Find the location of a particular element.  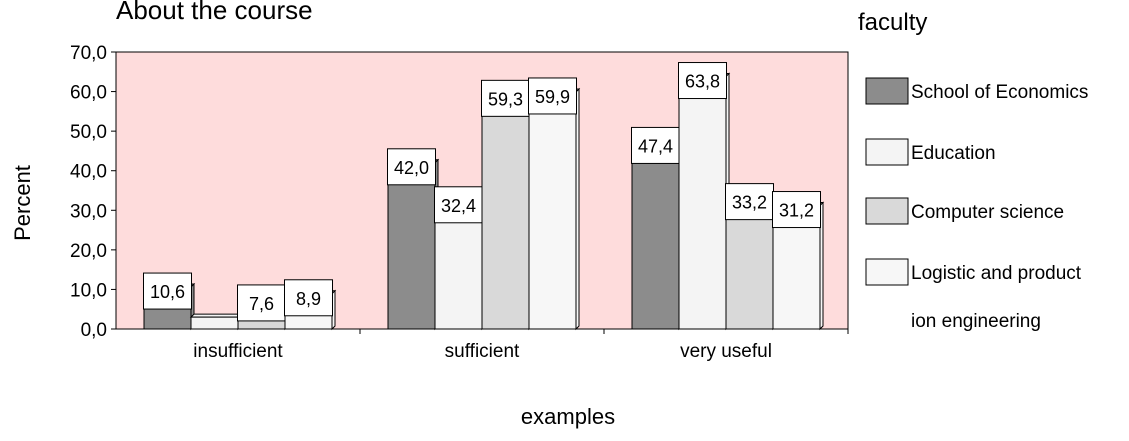

y-tick-label: 30,0 is located at coordinates (88, 211).